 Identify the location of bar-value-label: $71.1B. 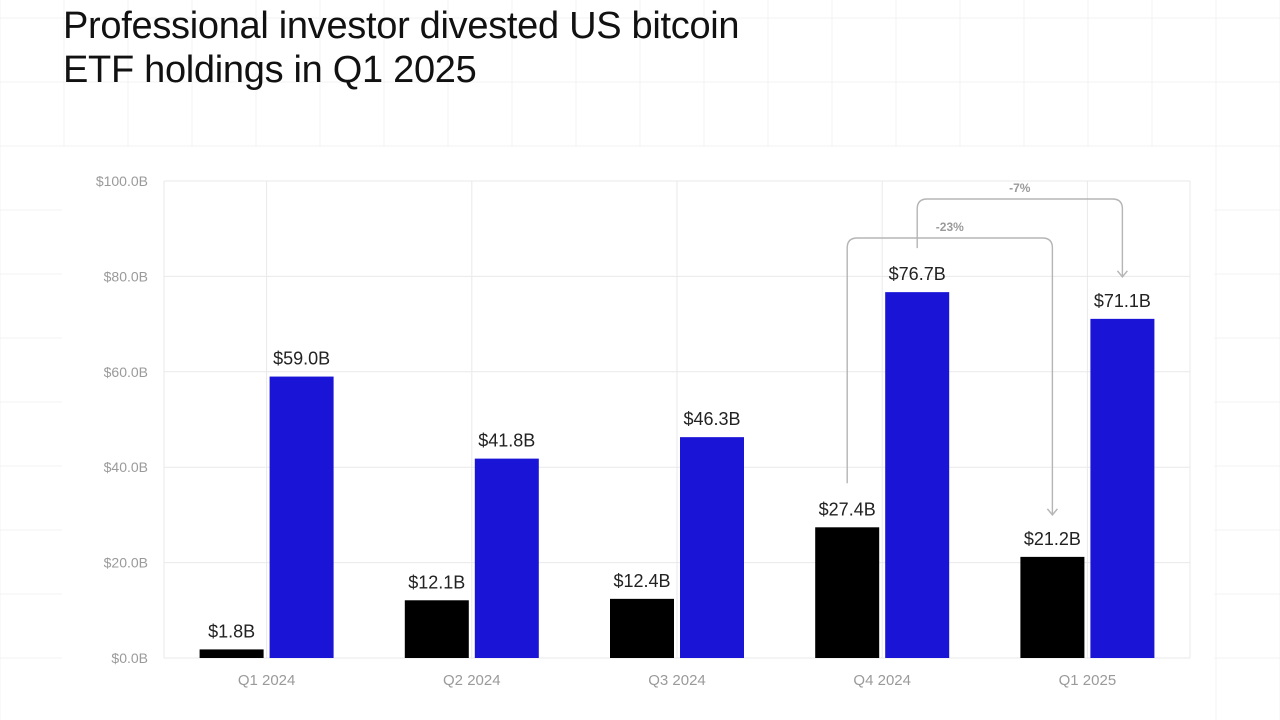
(1122, 301).